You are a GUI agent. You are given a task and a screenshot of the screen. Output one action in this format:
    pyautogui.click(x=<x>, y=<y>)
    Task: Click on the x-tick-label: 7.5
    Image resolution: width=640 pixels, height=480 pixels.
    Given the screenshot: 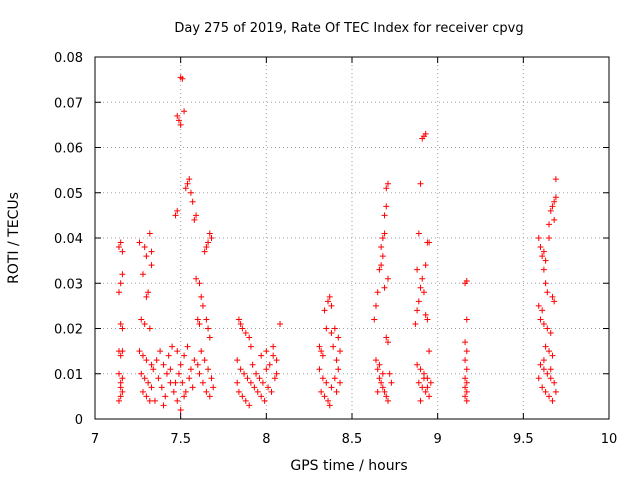 What is the action you would take?
    pyautogui.click(x=180, y=439)
    